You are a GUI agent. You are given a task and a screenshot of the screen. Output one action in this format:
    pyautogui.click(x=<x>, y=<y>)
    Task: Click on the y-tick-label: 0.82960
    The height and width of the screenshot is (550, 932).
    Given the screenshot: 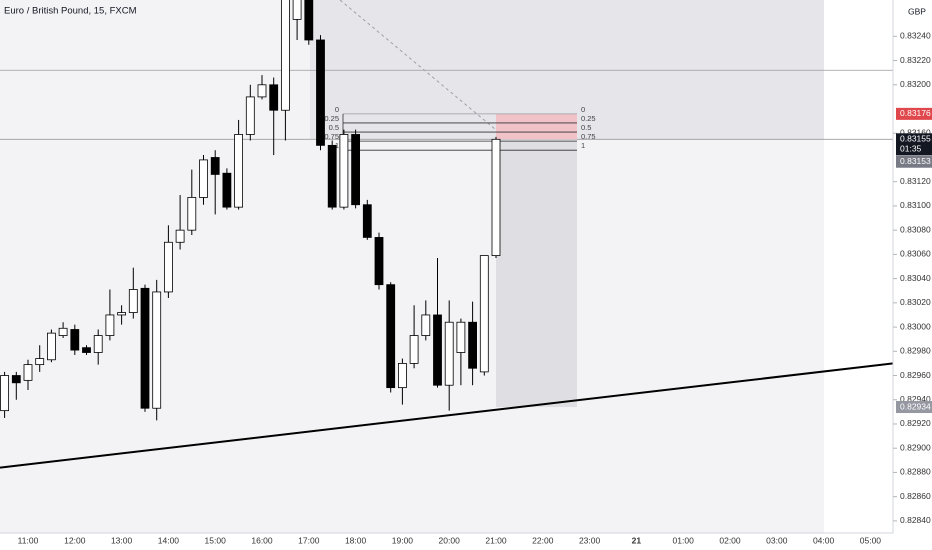 What is the action you would take?
    pyautogui.click(x=915, y=375)
    